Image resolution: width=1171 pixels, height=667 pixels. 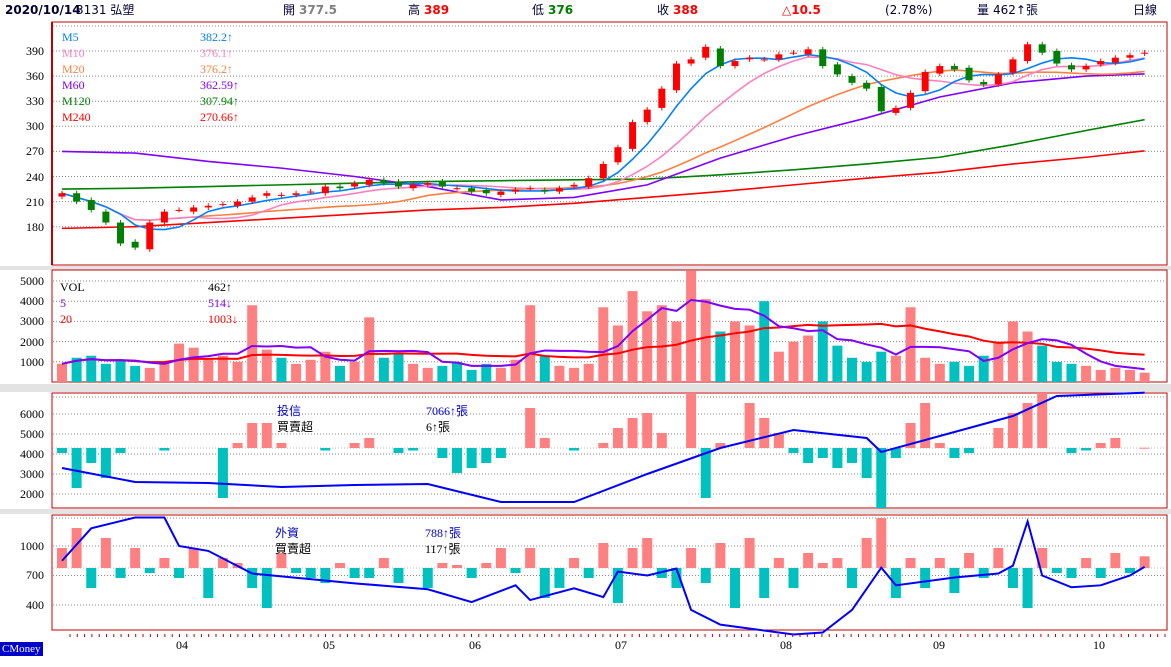 I want to click on legend-m10-label: M10, so click(x=73, y=53).